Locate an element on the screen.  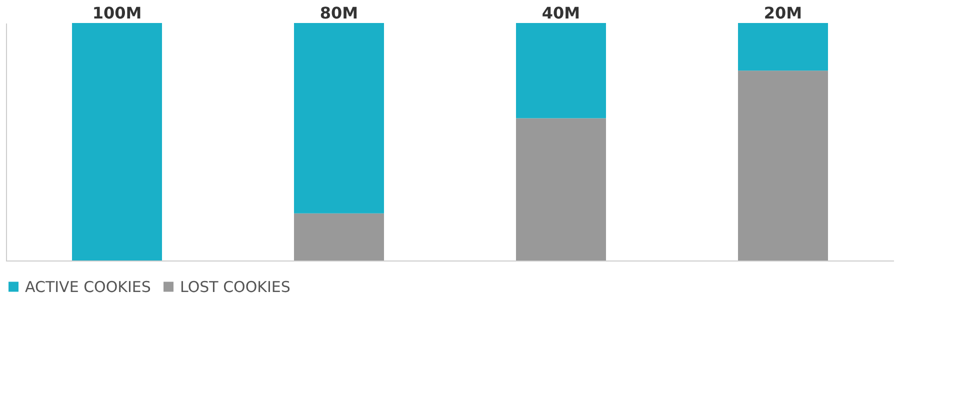
x-tick-label: 100M is located at coordinates (117, 13).